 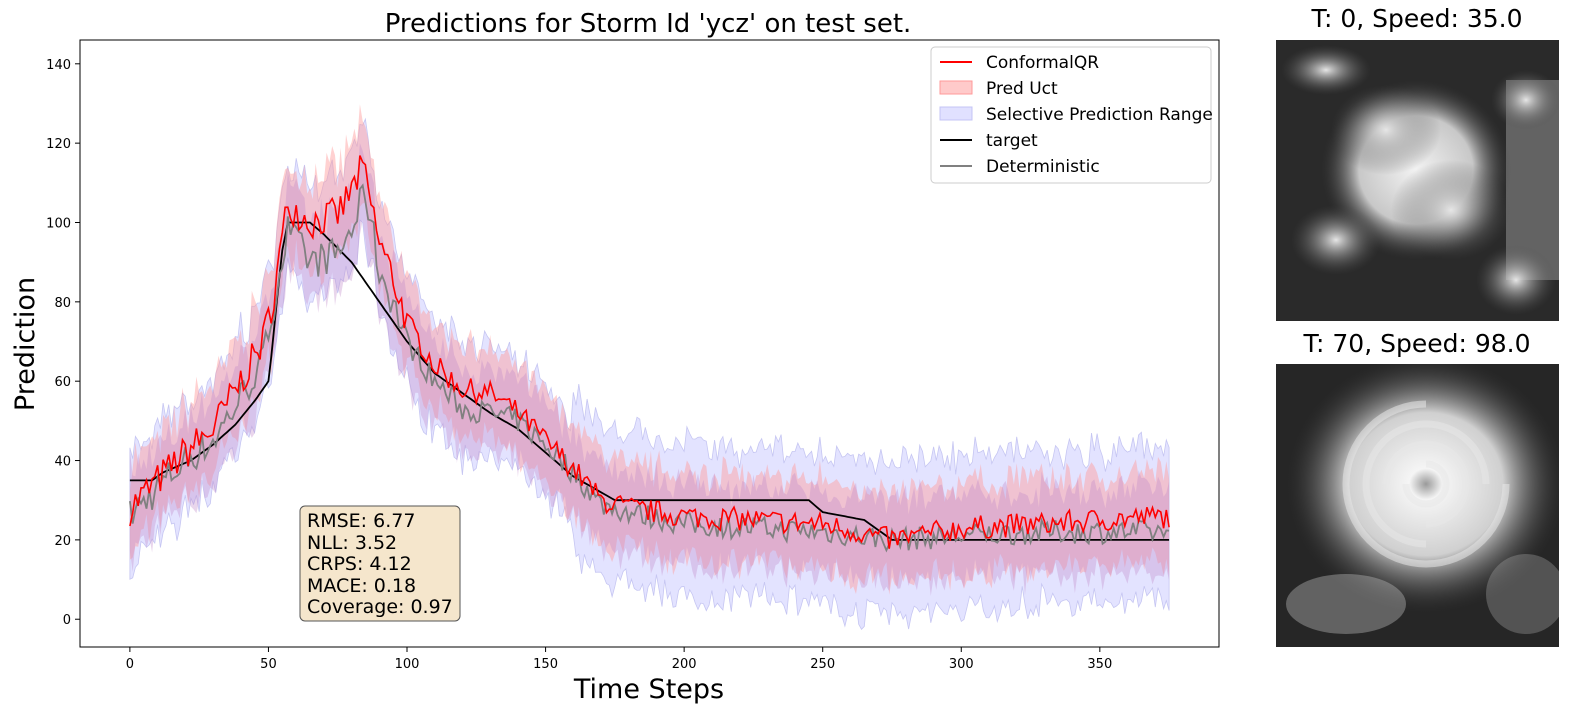 I want to click on x-tick-label: 100, so click(x=407, y=664).